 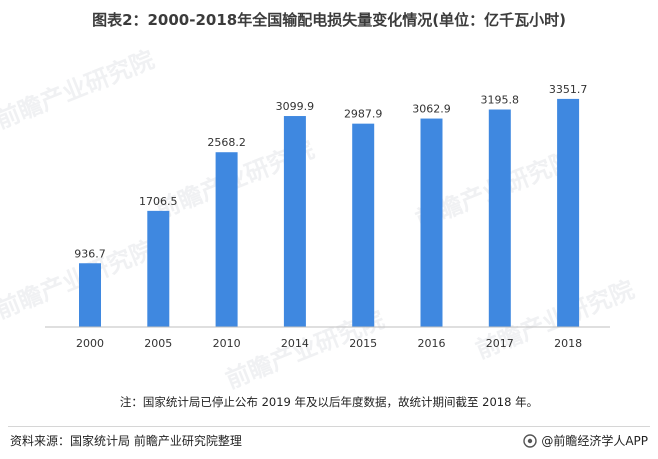 I want to click on value-label-2017: 3195.8, so click(x=500, y=100).